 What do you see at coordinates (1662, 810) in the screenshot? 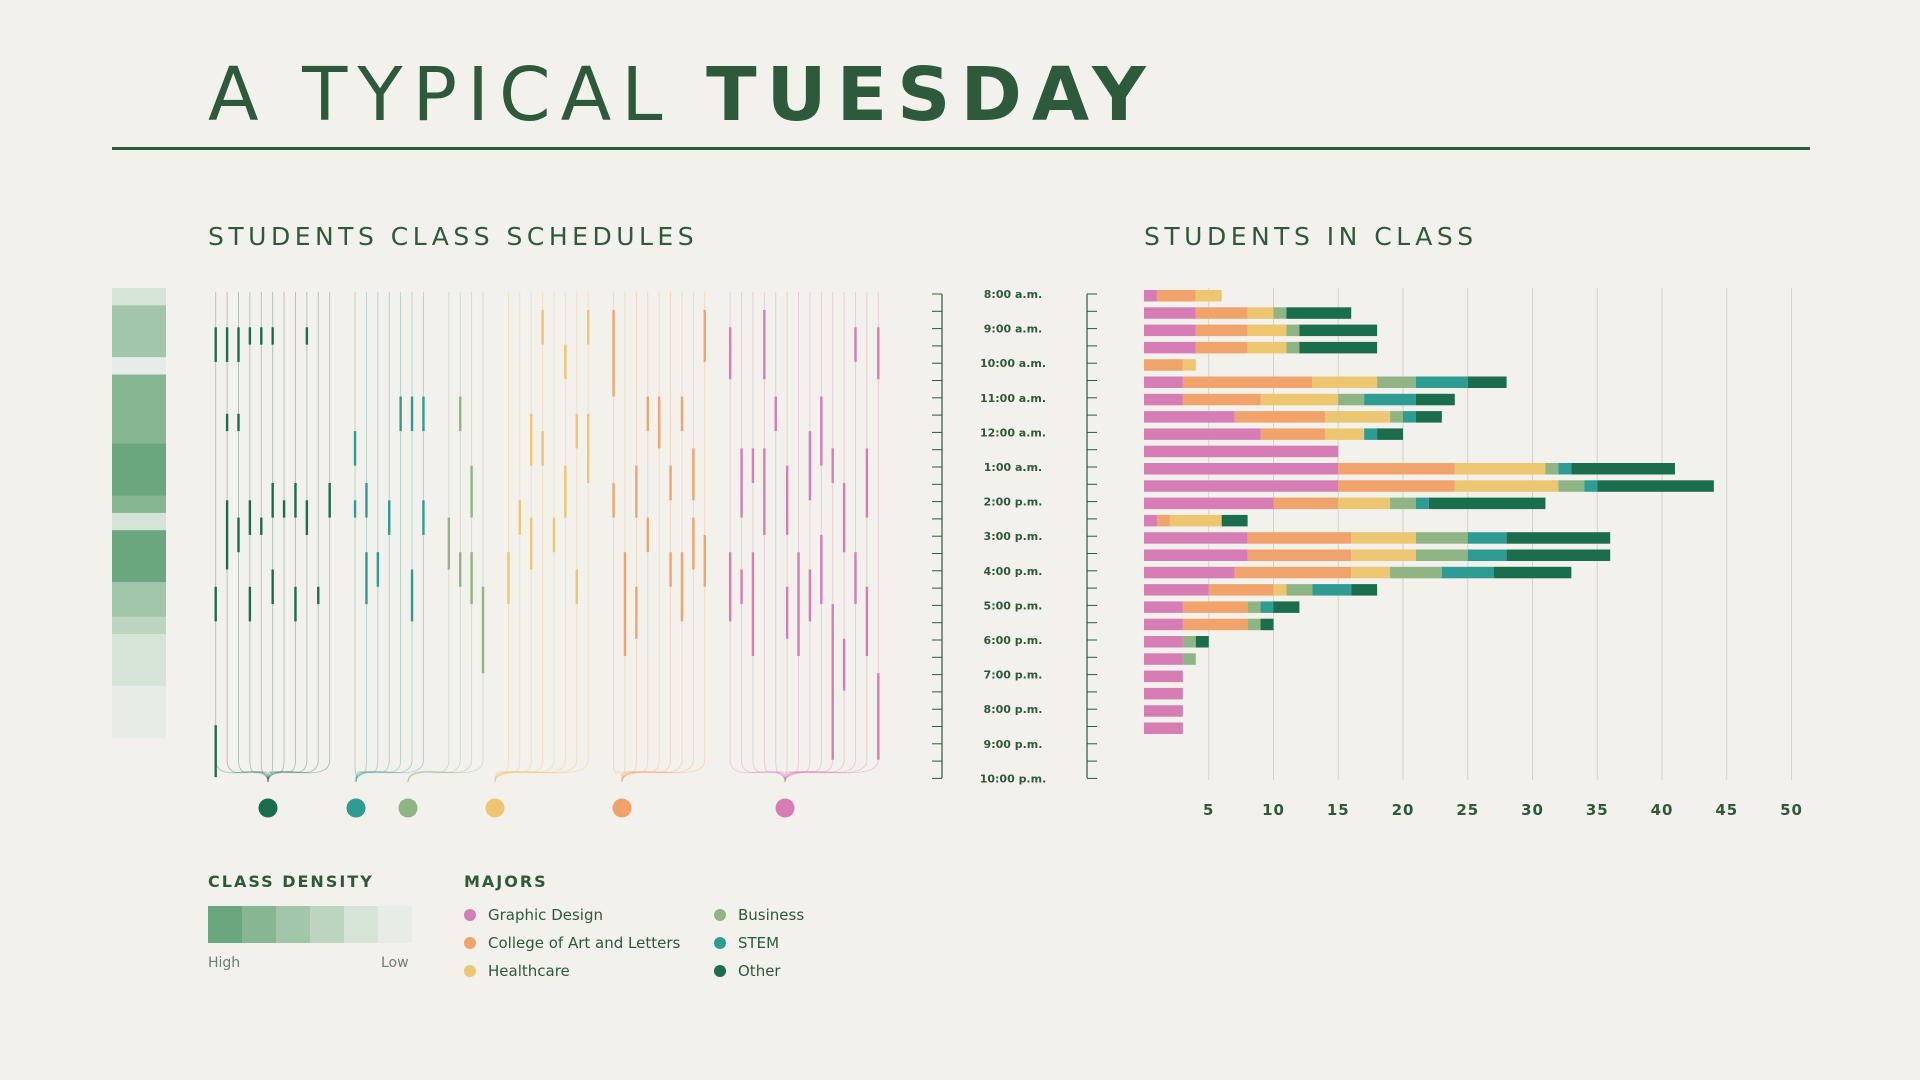
I see `x-tick-label: 40` at bounding box center [1662, 810].